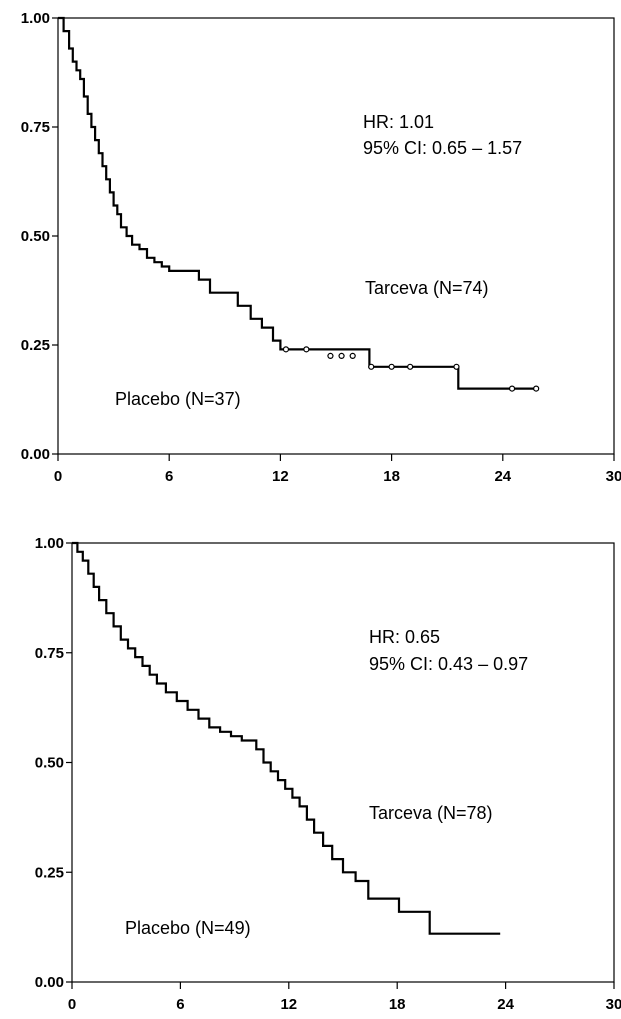 The width and height of the screenshot is (621, 1019). What do you see at coordinates (431, 813) in the screenshot?
I see `tarceva-label: Tarceva (N=78)` at bounding box center [431, 813].